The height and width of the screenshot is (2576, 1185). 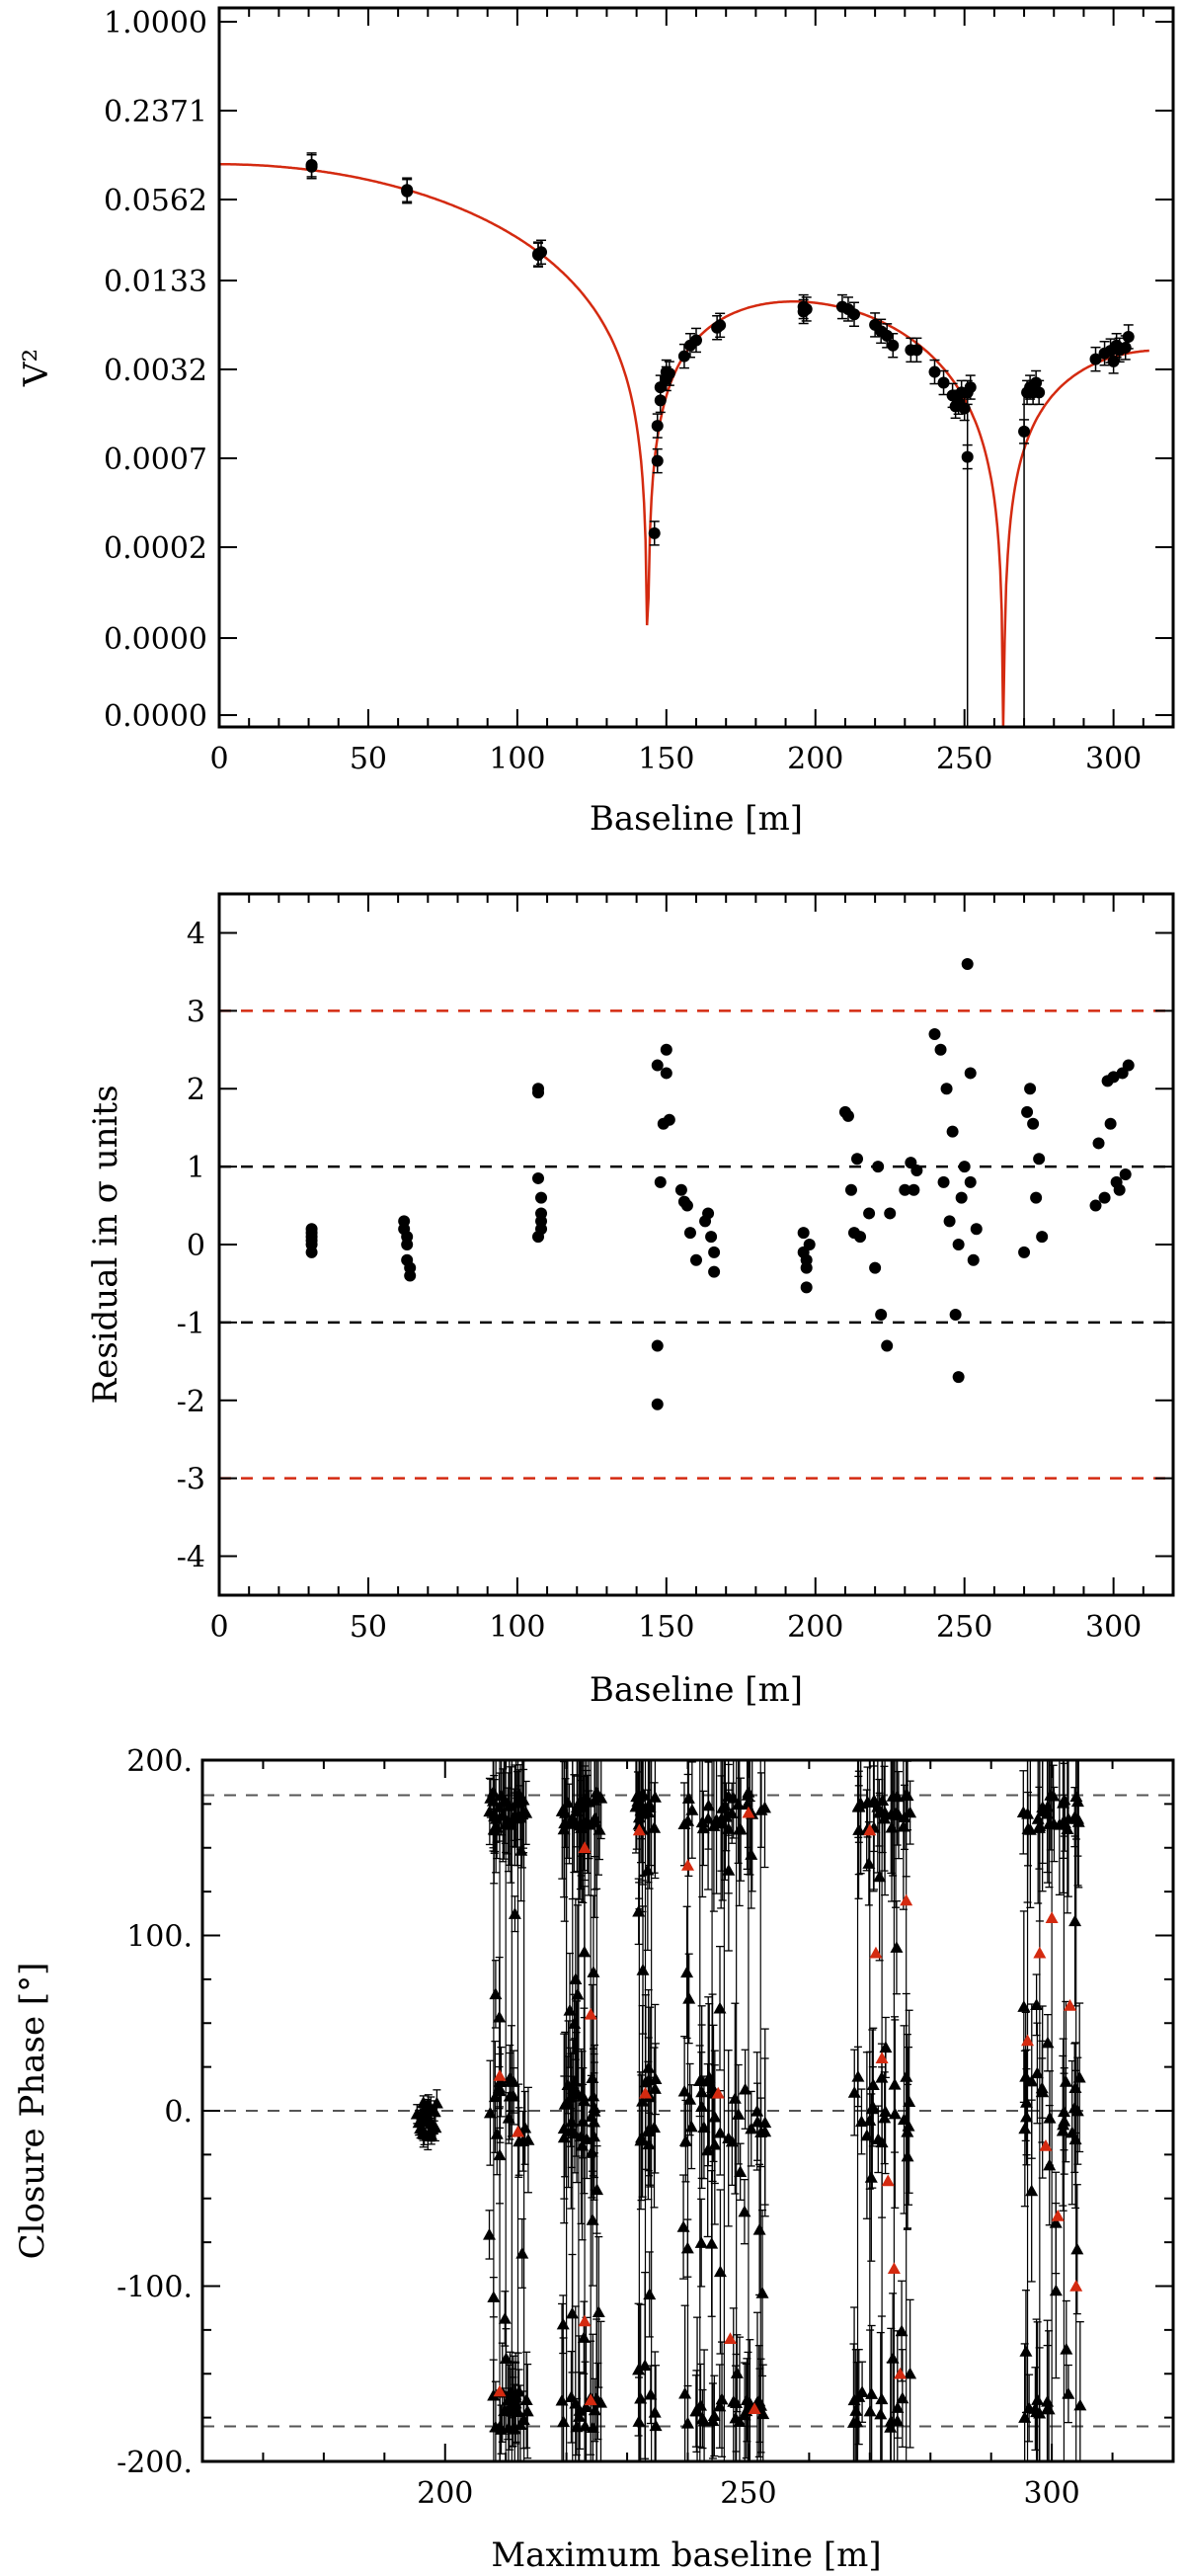 I want to click on panel-closure-phase-ylabel: Closure Phase [°], so click(x=33, y=2111).